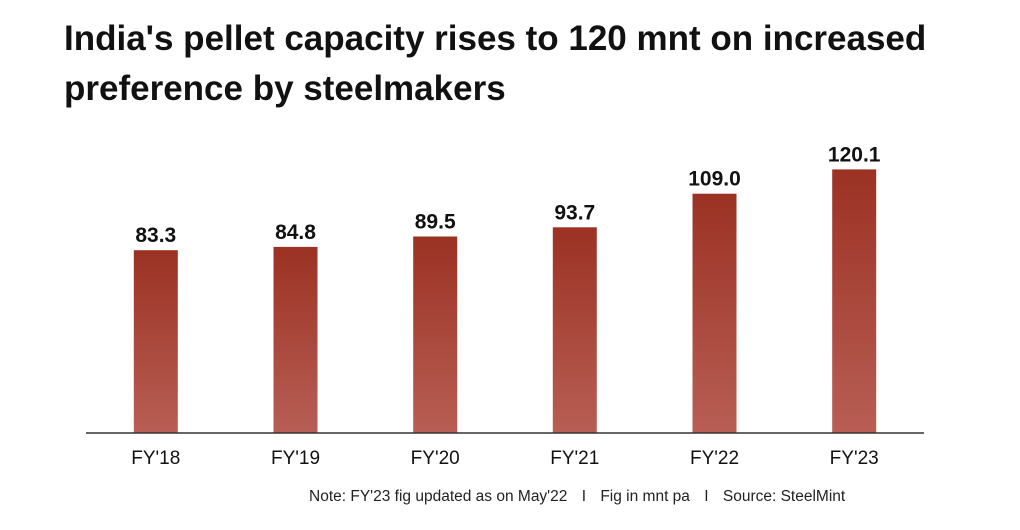 This screenshot has height=530, width=1020. What do you see at coordinates (714, 458) in the screenshot?
I see `x-tick-label: FY'22` at bounding box center [714, 458].